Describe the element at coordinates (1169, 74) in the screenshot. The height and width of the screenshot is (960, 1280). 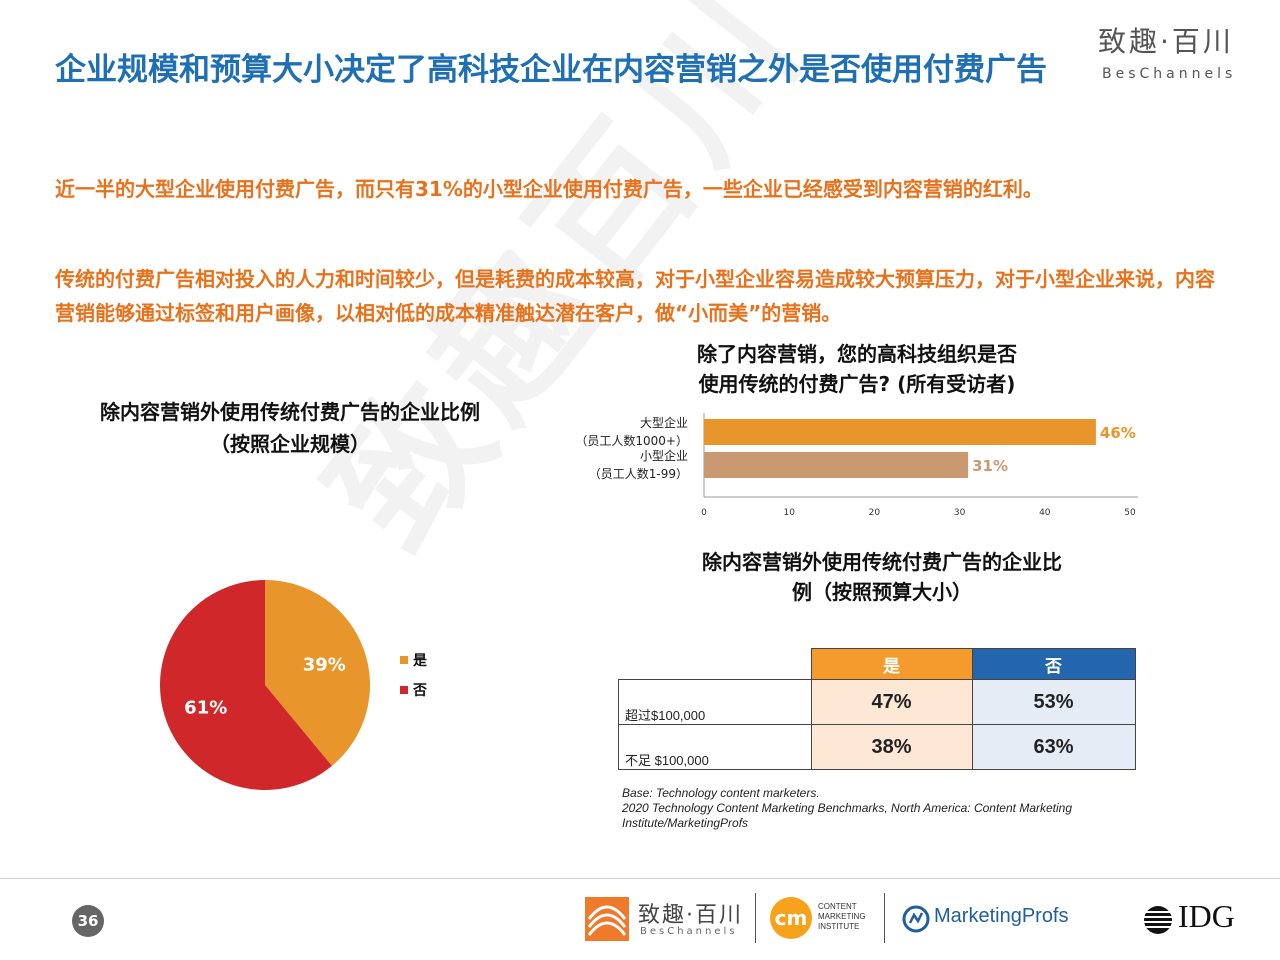
I see `brand-logo-en: BesChannels` at that location.